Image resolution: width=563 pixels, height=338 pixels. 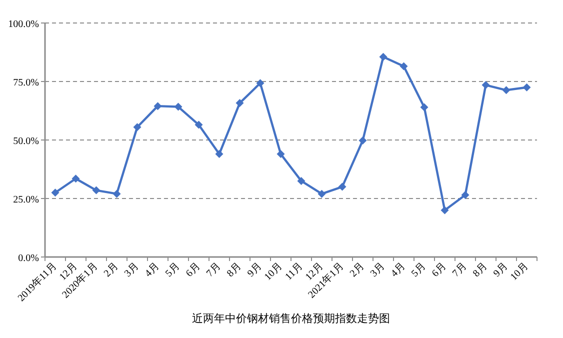 What do you see at coordinates (28, 258) in the screenshot?
I see `y-tick-label: 0.0%` at bounding box center [28, 258].